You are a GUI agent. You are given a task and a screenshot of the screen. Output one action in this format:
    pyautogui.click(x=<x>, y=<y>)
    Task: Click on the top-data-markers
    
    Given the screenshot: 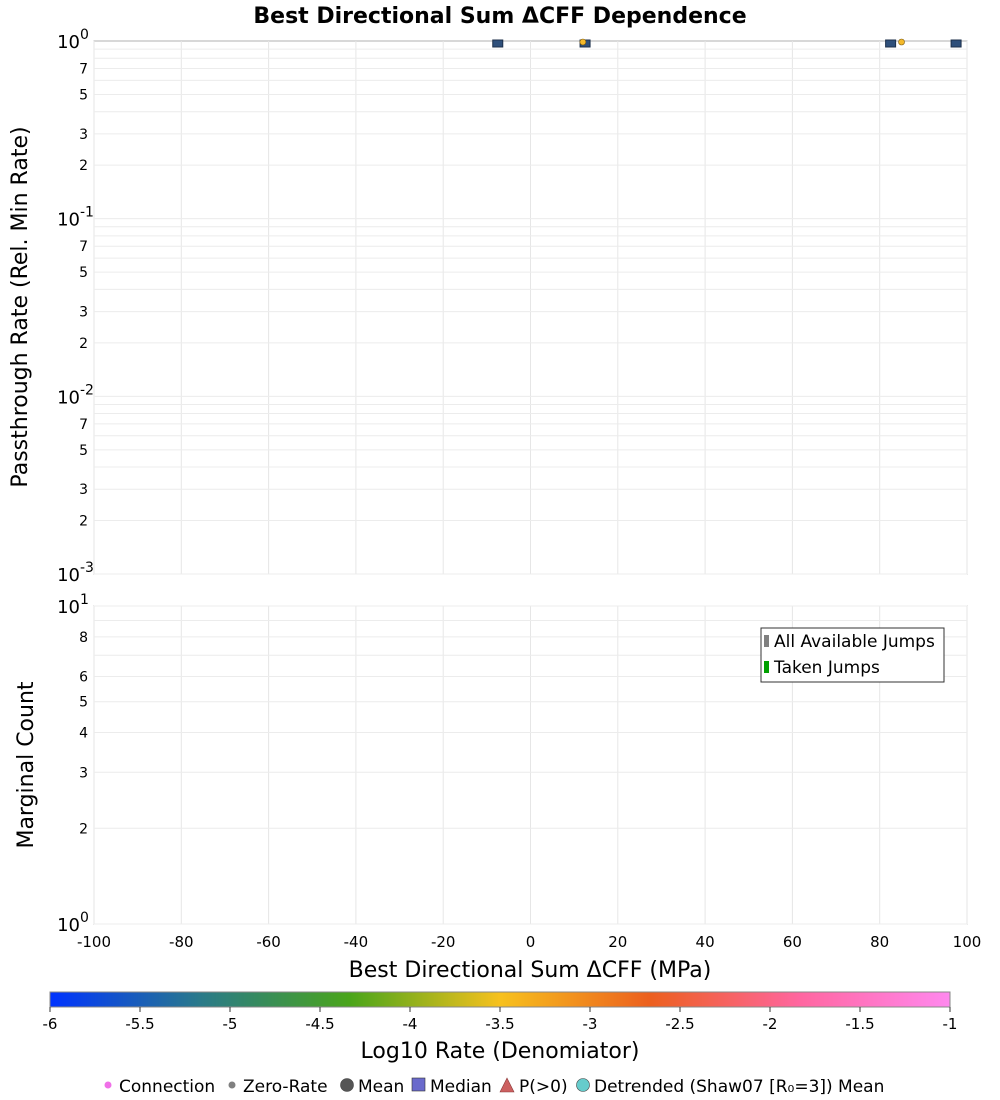 What is the action you would take?
    pyautogui.click(x=727, y=43)
    